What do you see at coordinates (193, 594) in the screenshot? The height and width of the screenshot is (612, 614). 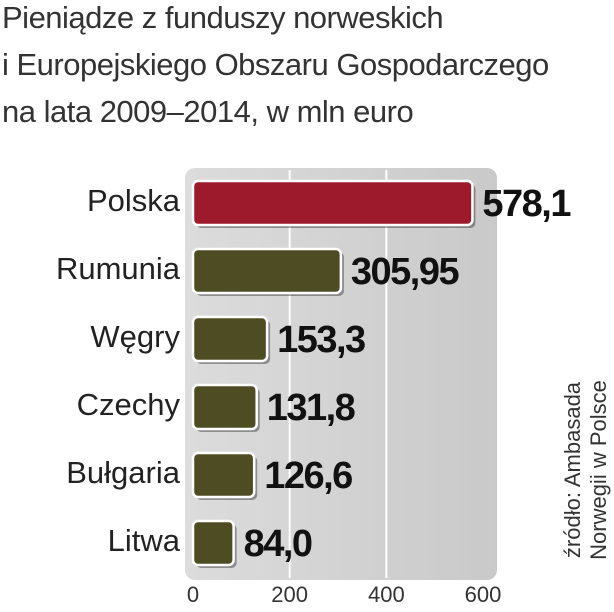 I see `x-tick-label: 0` at bounding box center [193, 594].